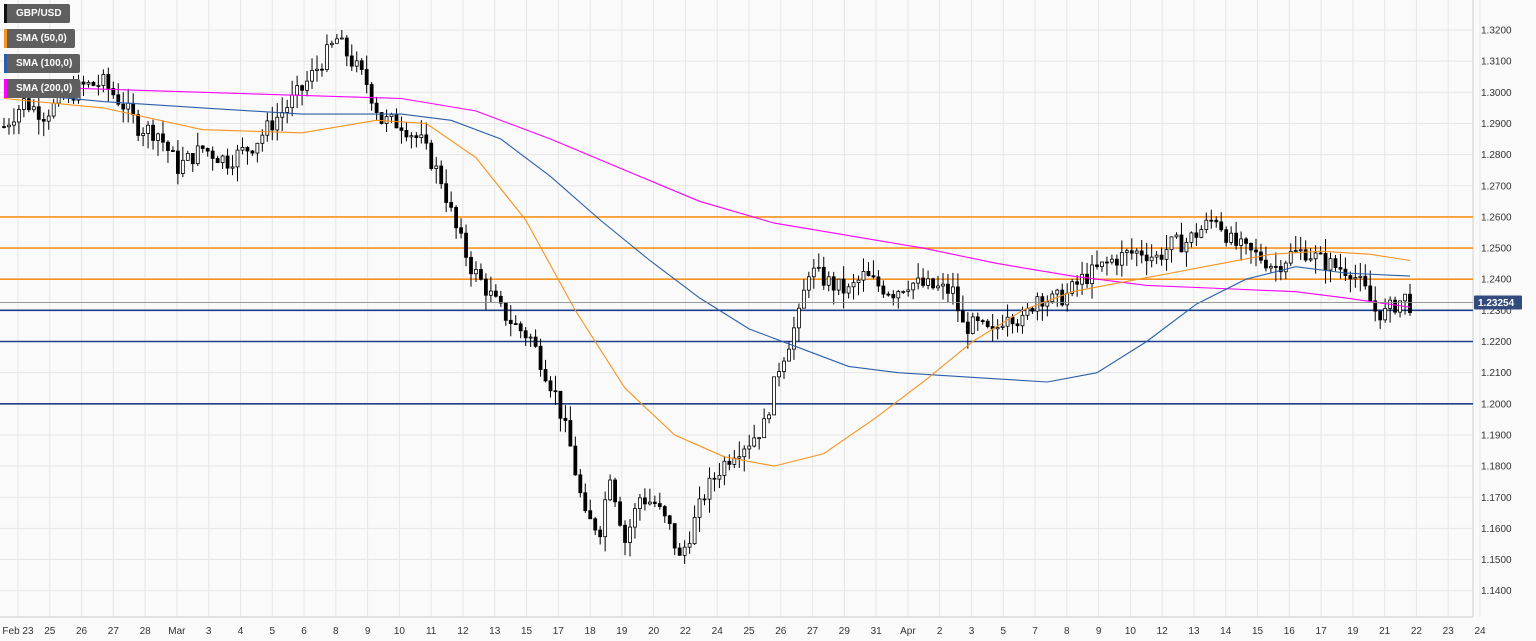 The height and width of the screenshot is (641, 1536). What do you see at coordinates (177, 631) in the screenshot?
I see `x-tick-label: Mar` at bounding box center [177, 631].